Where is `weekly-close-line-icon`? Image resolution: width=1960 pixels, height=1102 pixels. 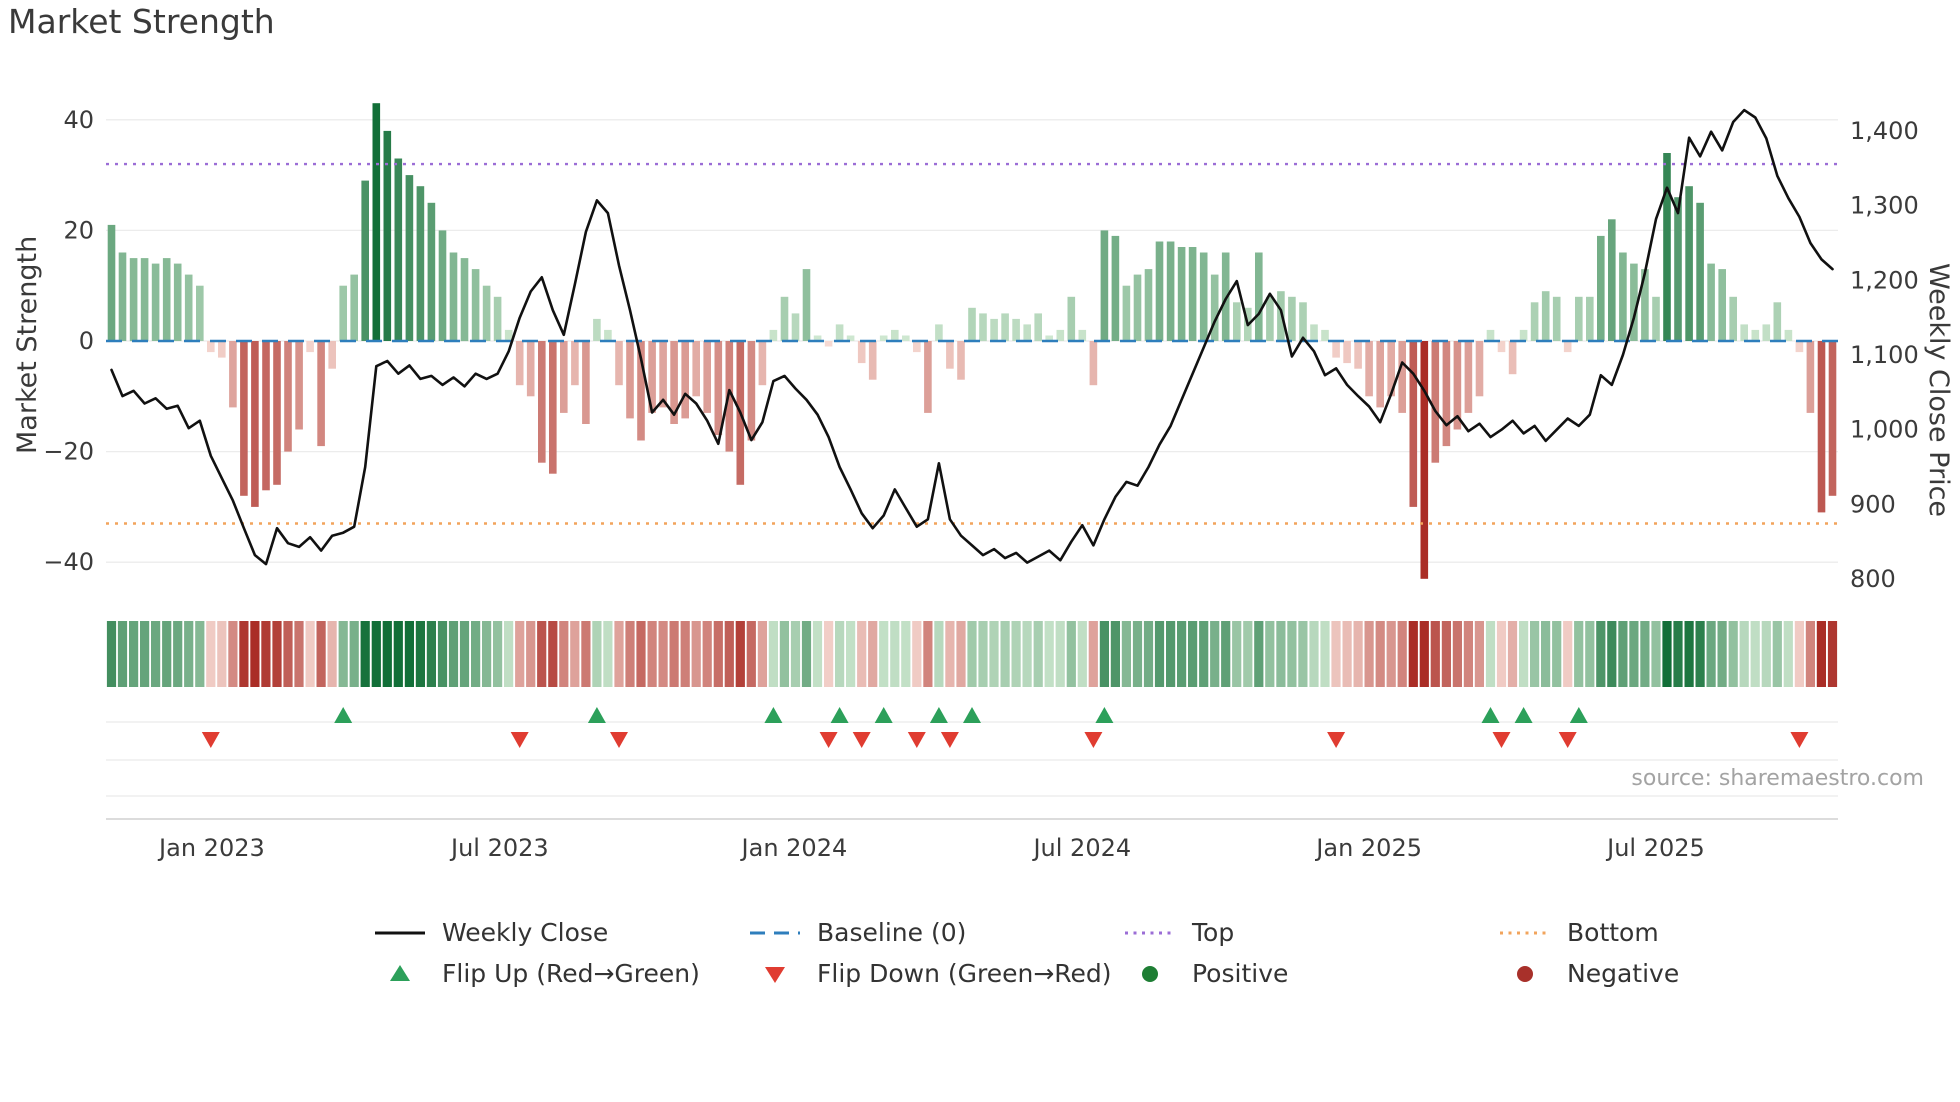
weekly-close-line-icon is located at coordinates (400, 932).